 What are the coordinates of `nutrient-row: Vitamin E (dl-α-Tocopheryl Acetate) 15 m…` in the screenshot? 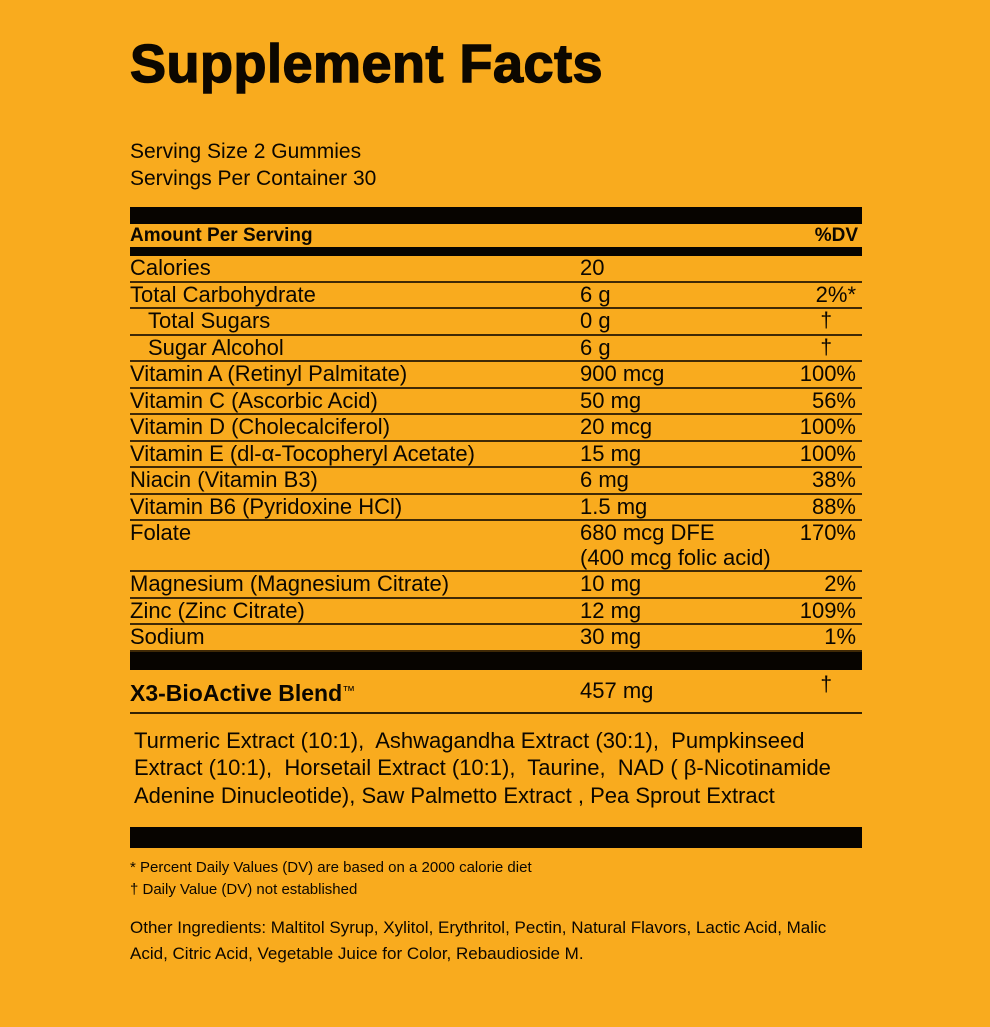 It's located at (496, 454).